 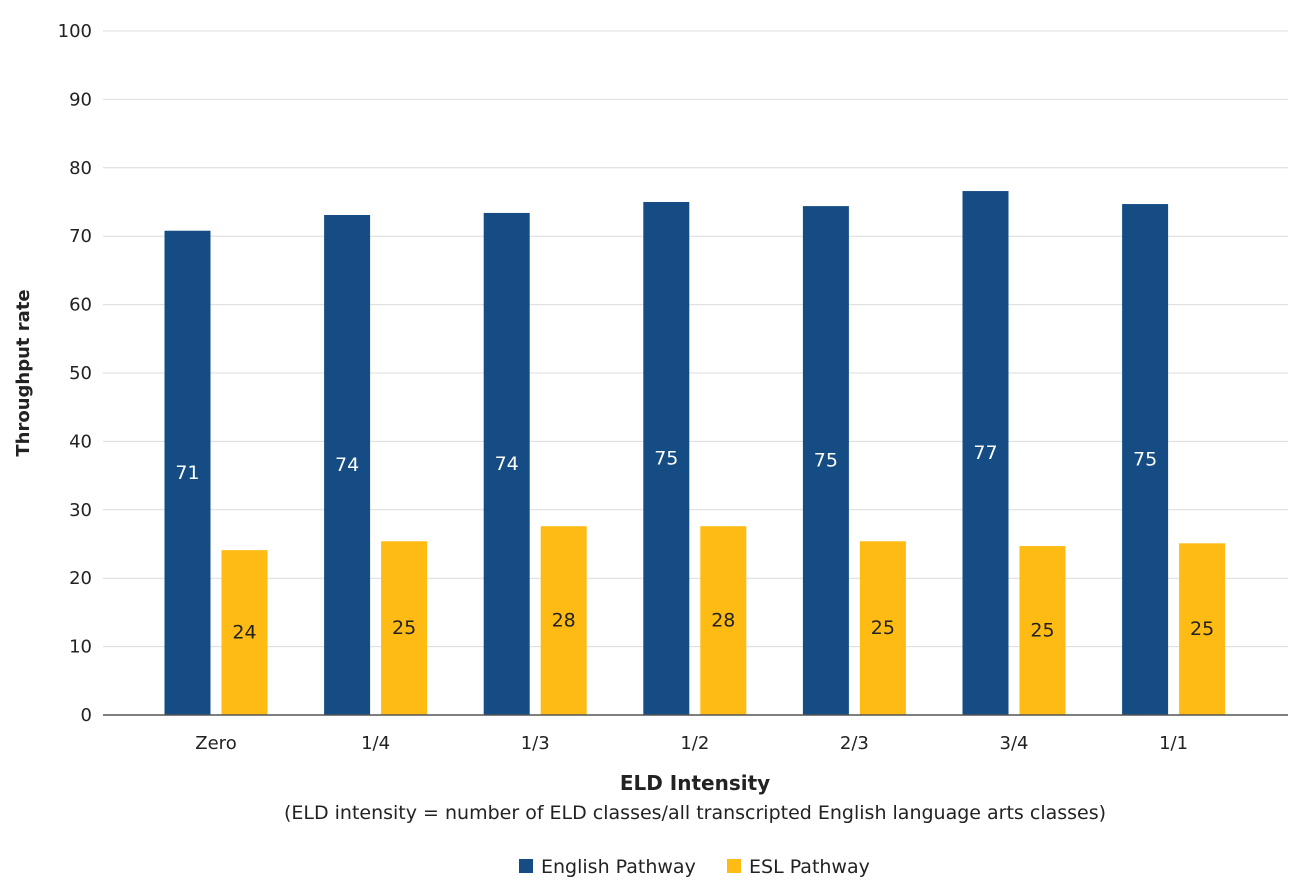 I want to click on data-label-english-2: 74, so click(x=507, y=464).